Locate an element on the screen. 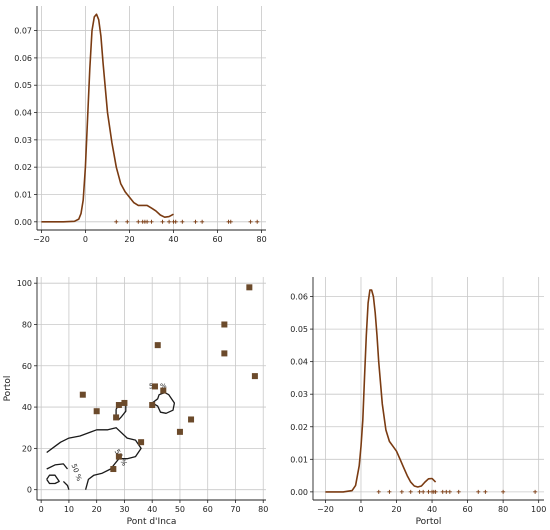  y-tick-label: 100 is located at coordinates (24, 283).